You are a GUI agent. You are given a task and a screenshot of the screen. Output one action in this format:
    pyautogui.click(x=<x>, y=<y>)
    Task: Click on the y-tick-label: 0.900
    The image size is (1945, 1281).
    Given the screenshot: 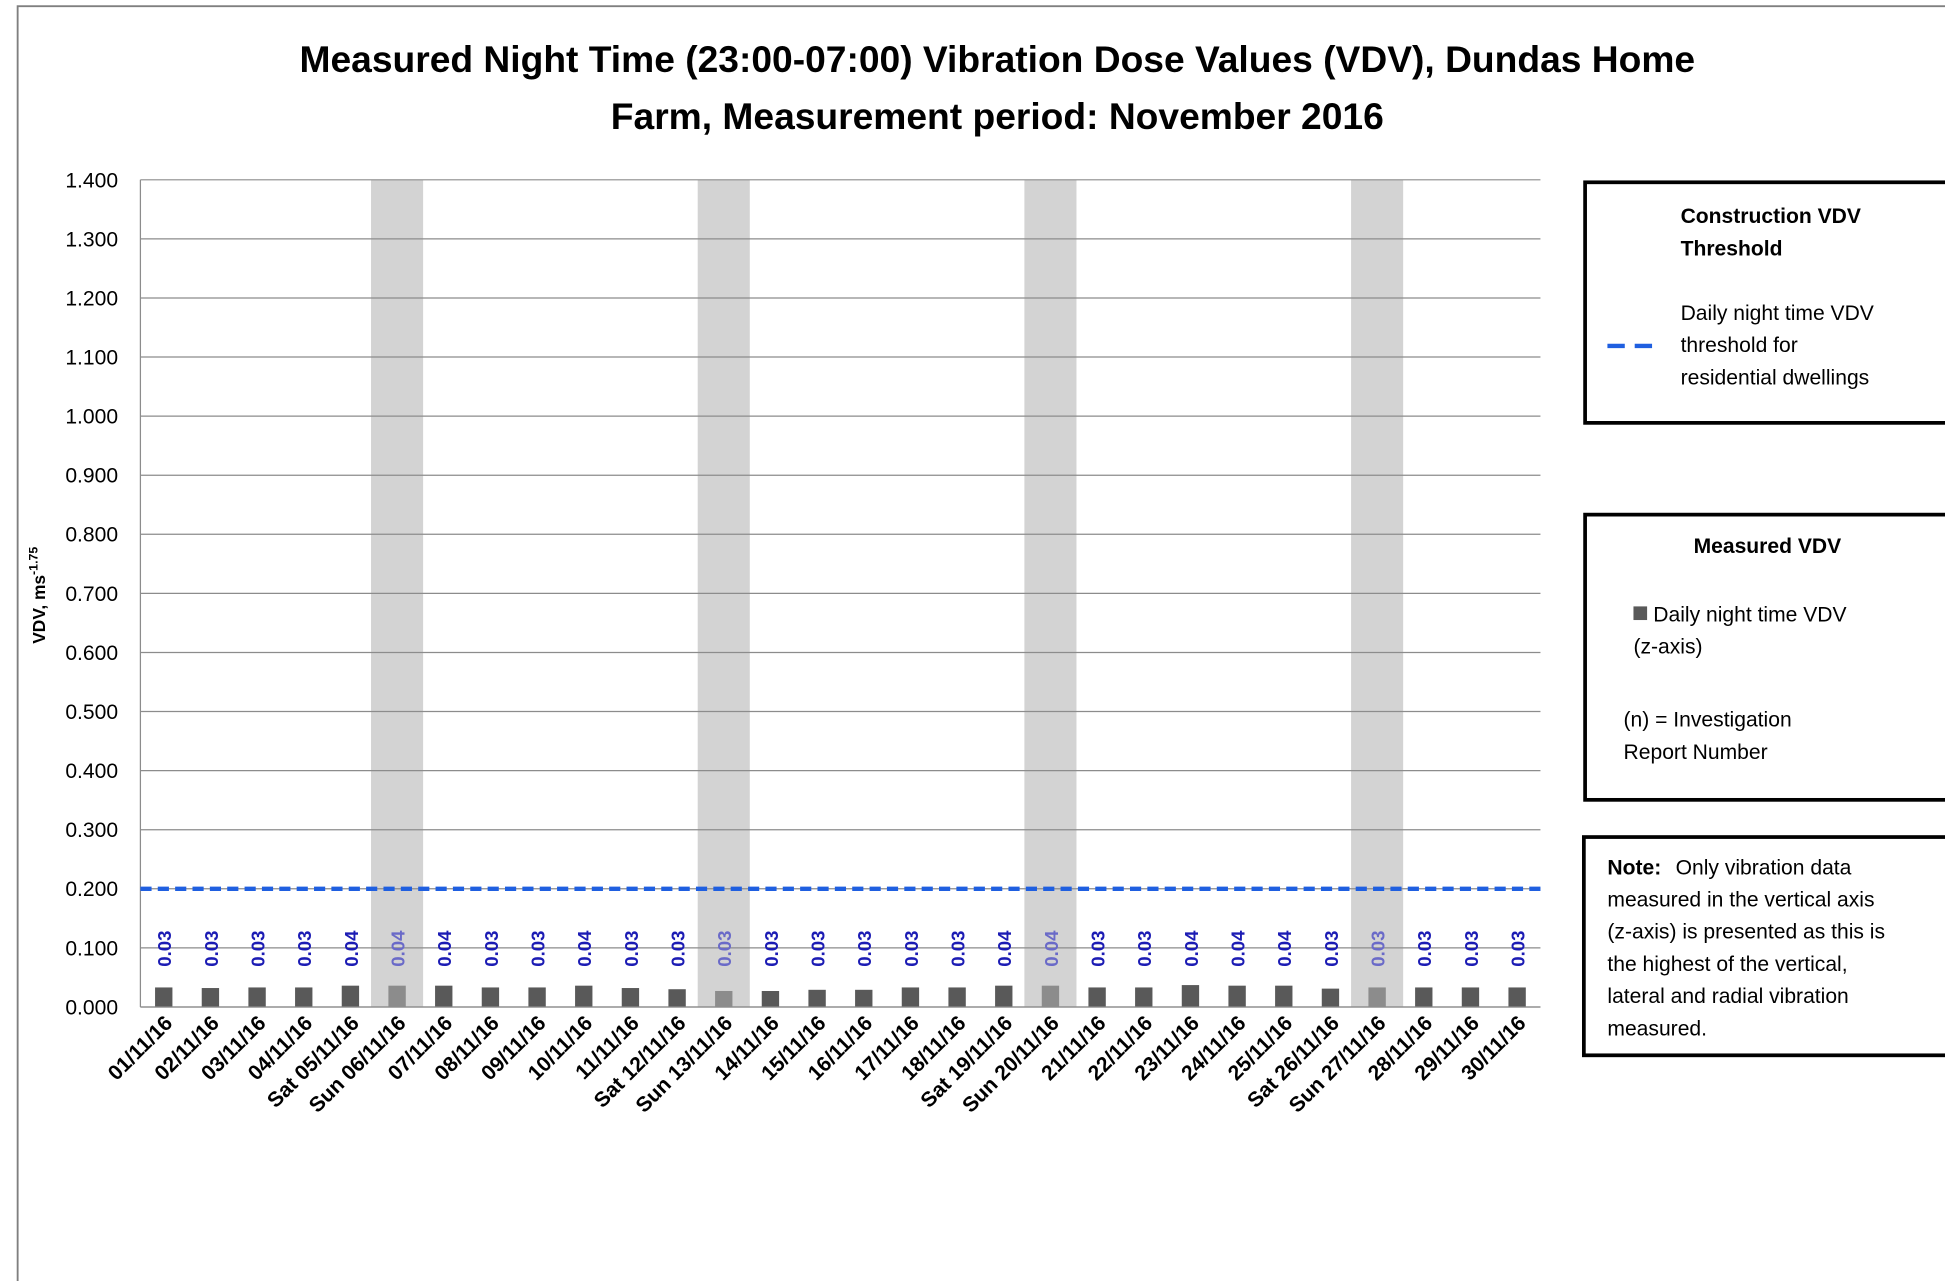 What is the action you would take?
    pyautogui.click(x=91, y=476)
    